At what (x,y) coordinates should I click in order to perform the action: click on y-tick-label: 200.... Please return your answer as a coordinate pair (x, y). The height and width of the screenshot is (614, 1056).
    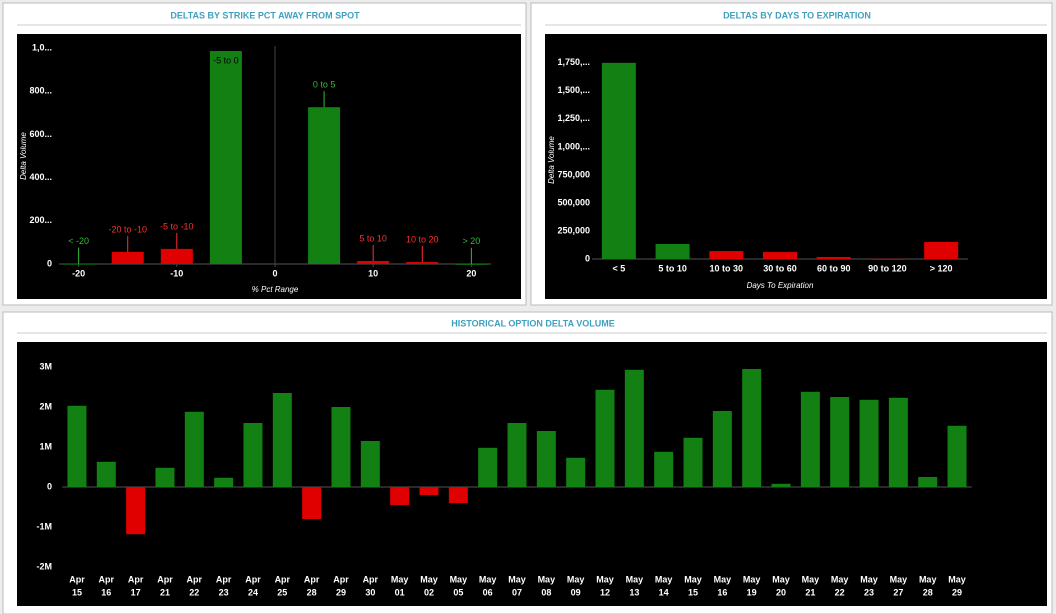
    Looking at the image, I should click on (40, 220).